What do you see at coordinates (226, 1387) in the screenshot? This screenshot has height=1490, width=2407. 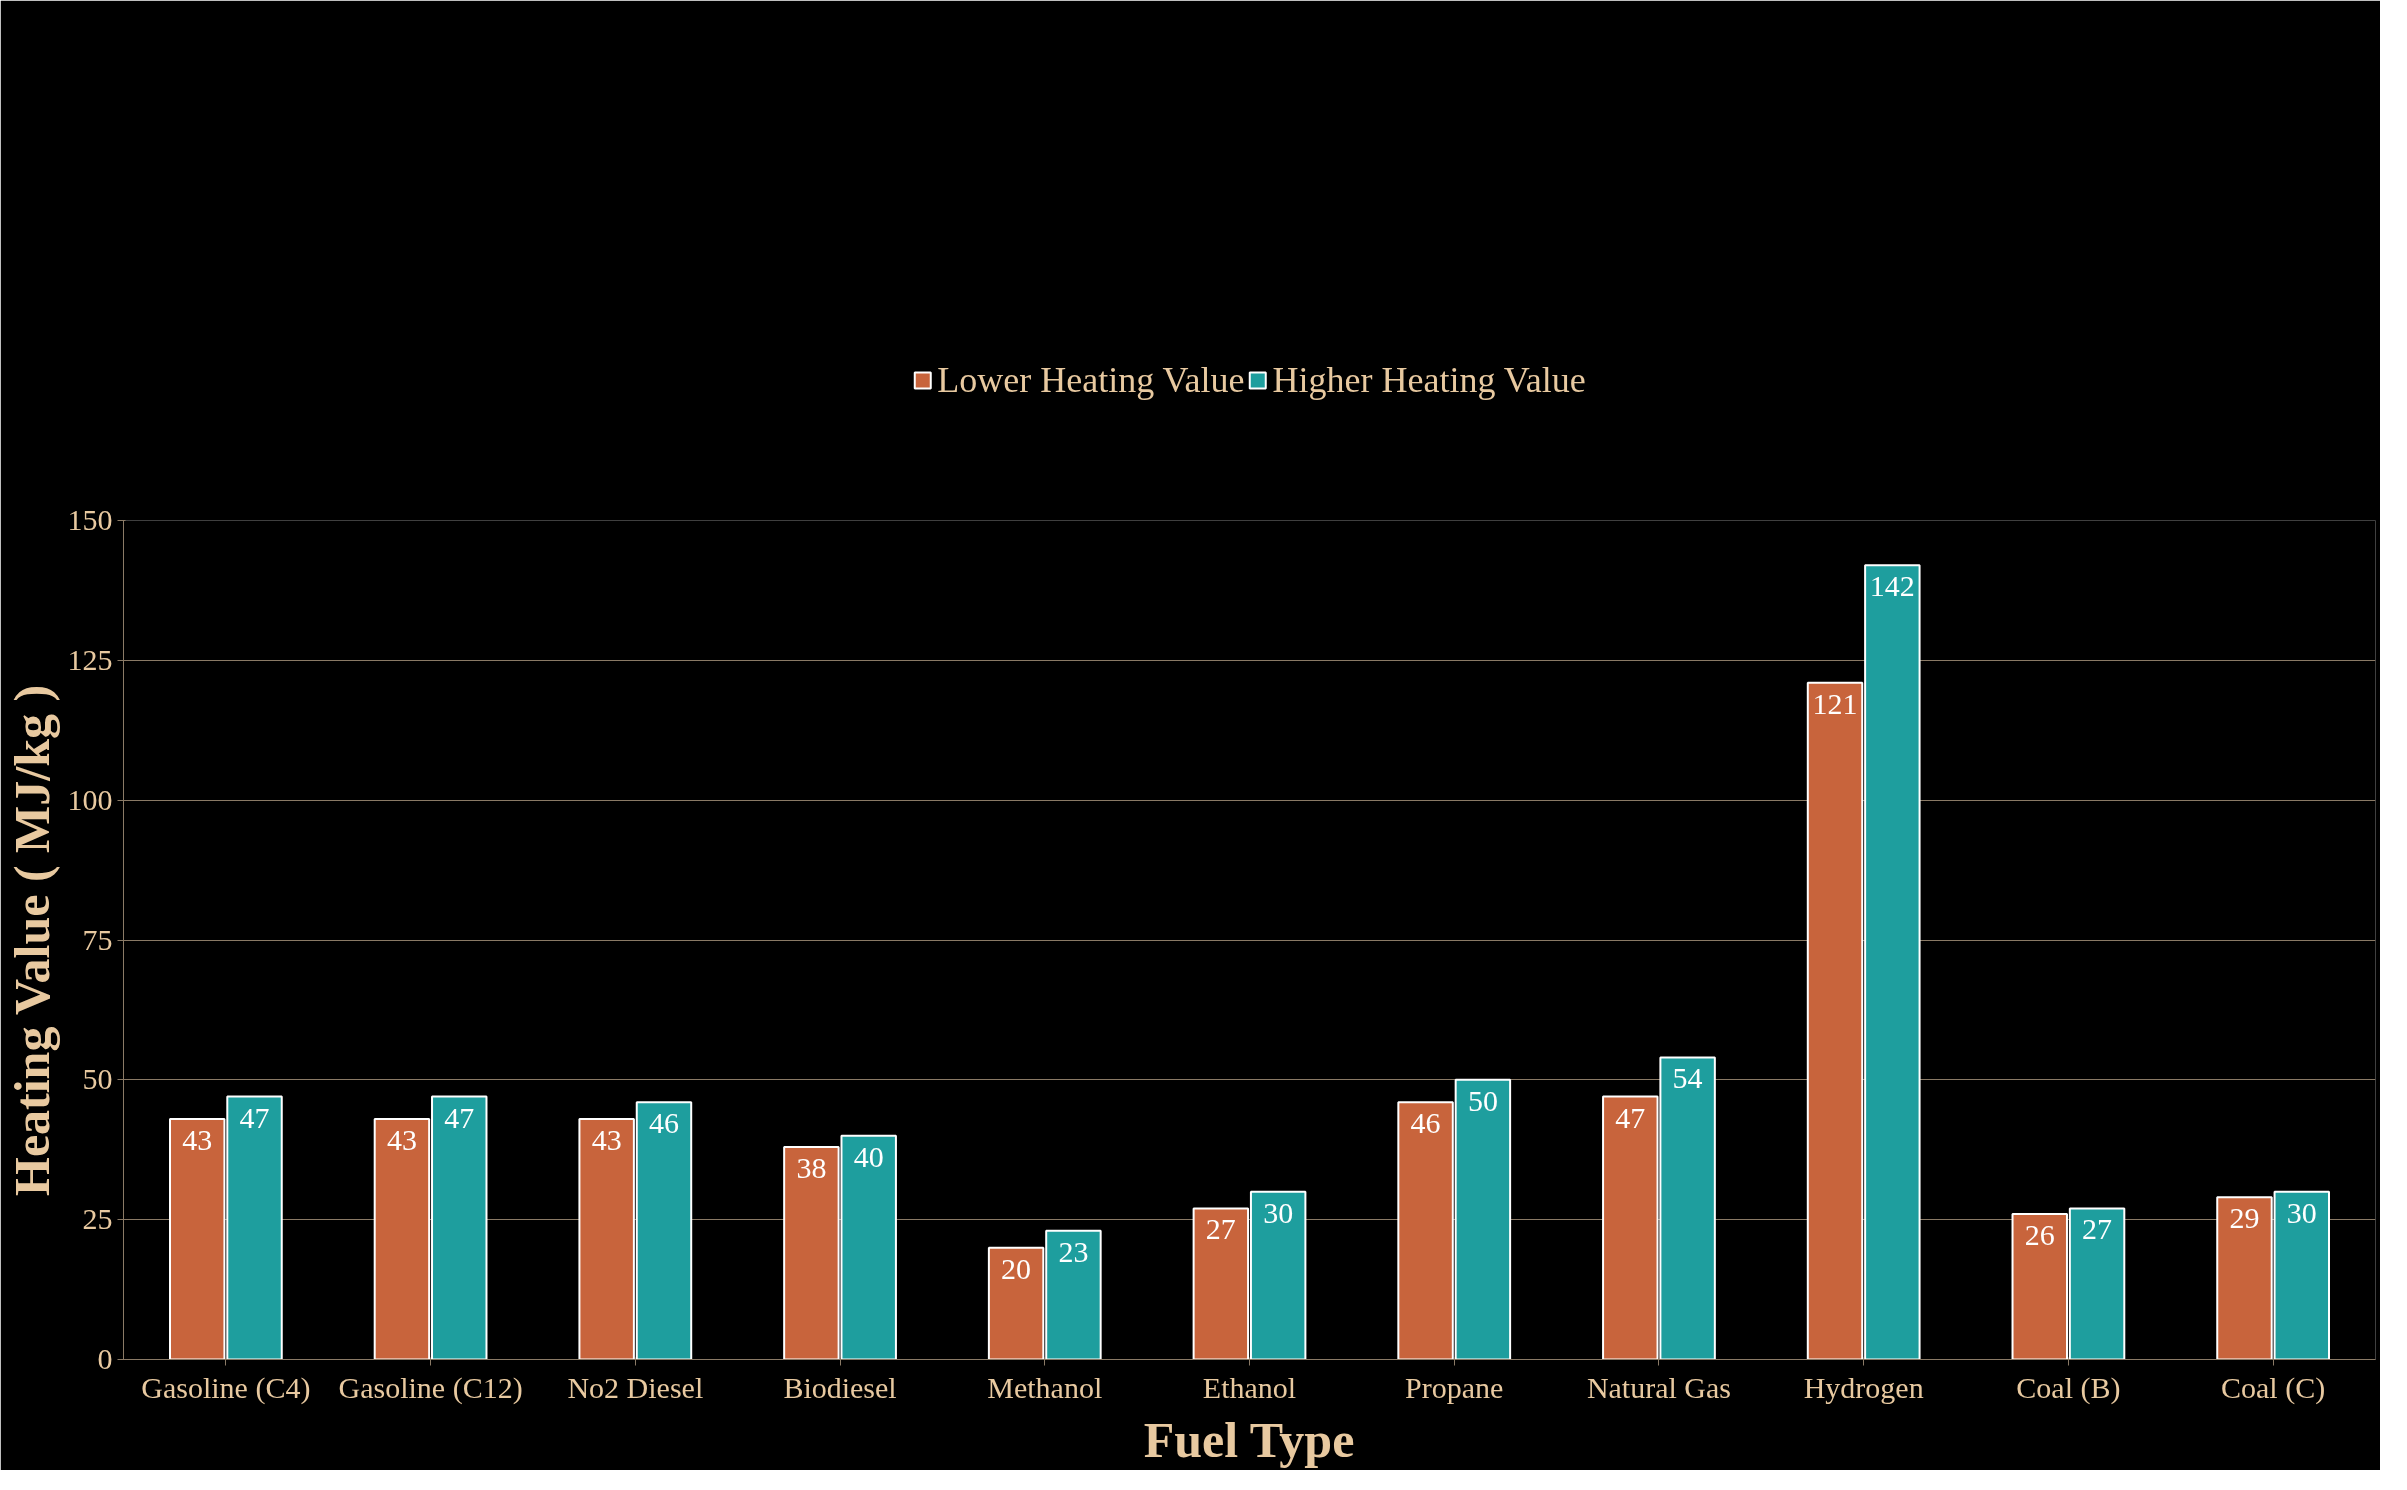 I see `x-tick-label: Gasoline (C4)` at bounding box center [226, 1387].